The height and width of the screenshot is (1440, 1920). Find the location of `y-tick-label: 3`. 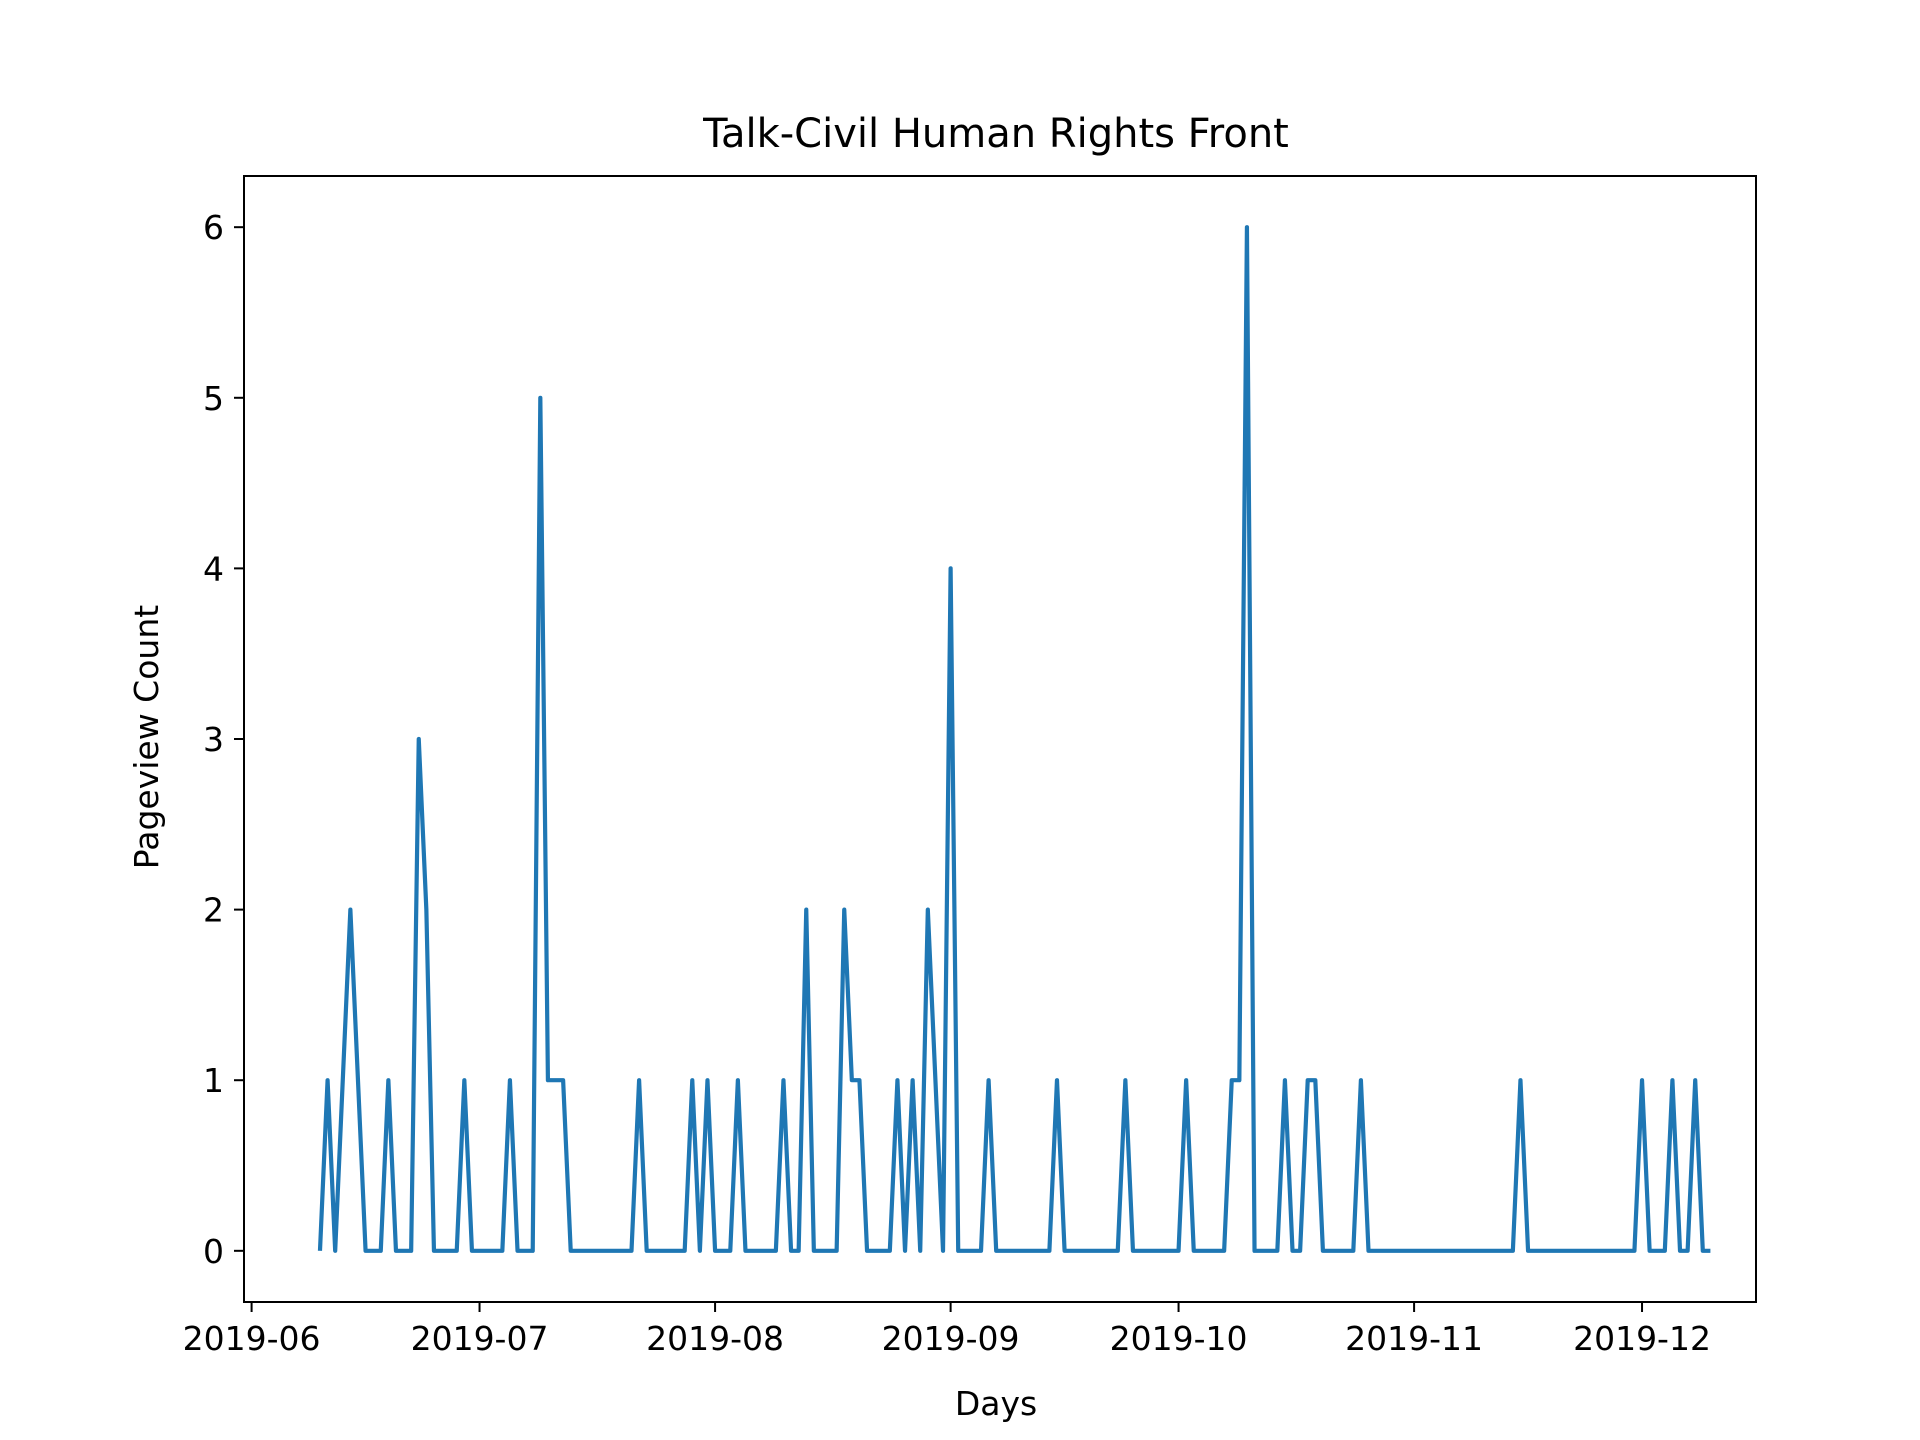

y-tick-label: 3 is located at coordinates (213, 739).